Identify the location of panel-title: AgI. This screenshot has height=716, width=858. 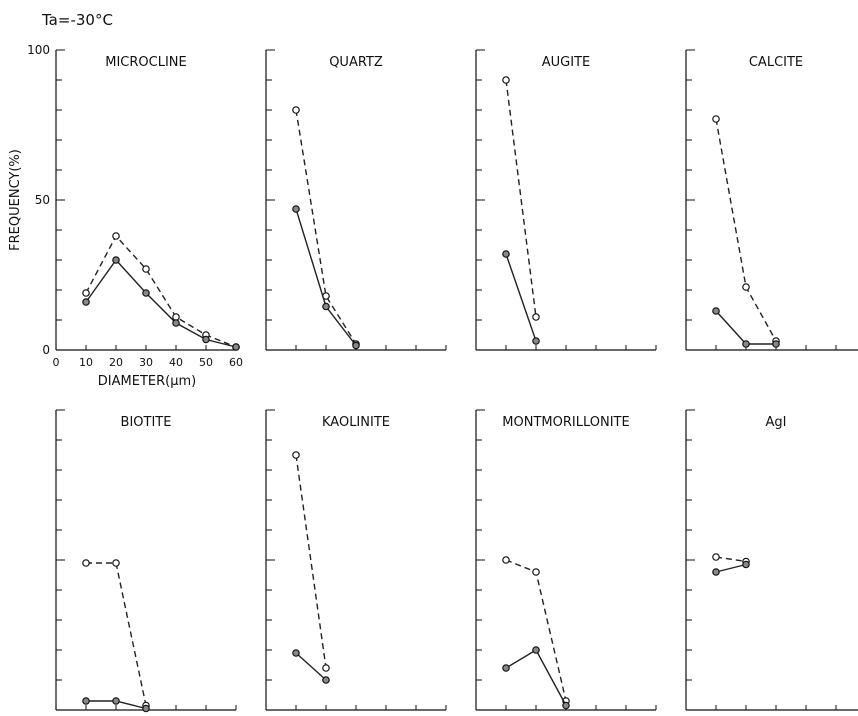
(776, 422).